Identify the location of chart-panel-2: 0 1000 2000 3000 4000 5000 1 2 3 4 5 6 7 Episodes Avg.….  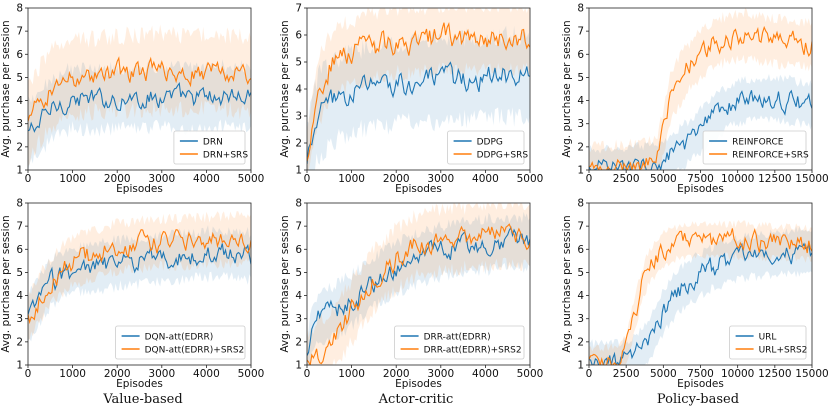
(411, 99).